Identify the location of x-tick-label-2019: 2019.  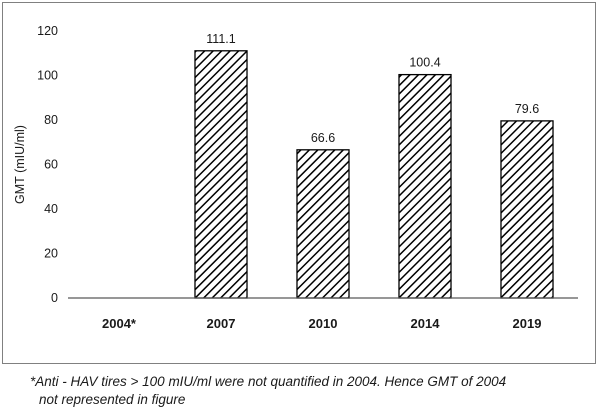
(527, 323).